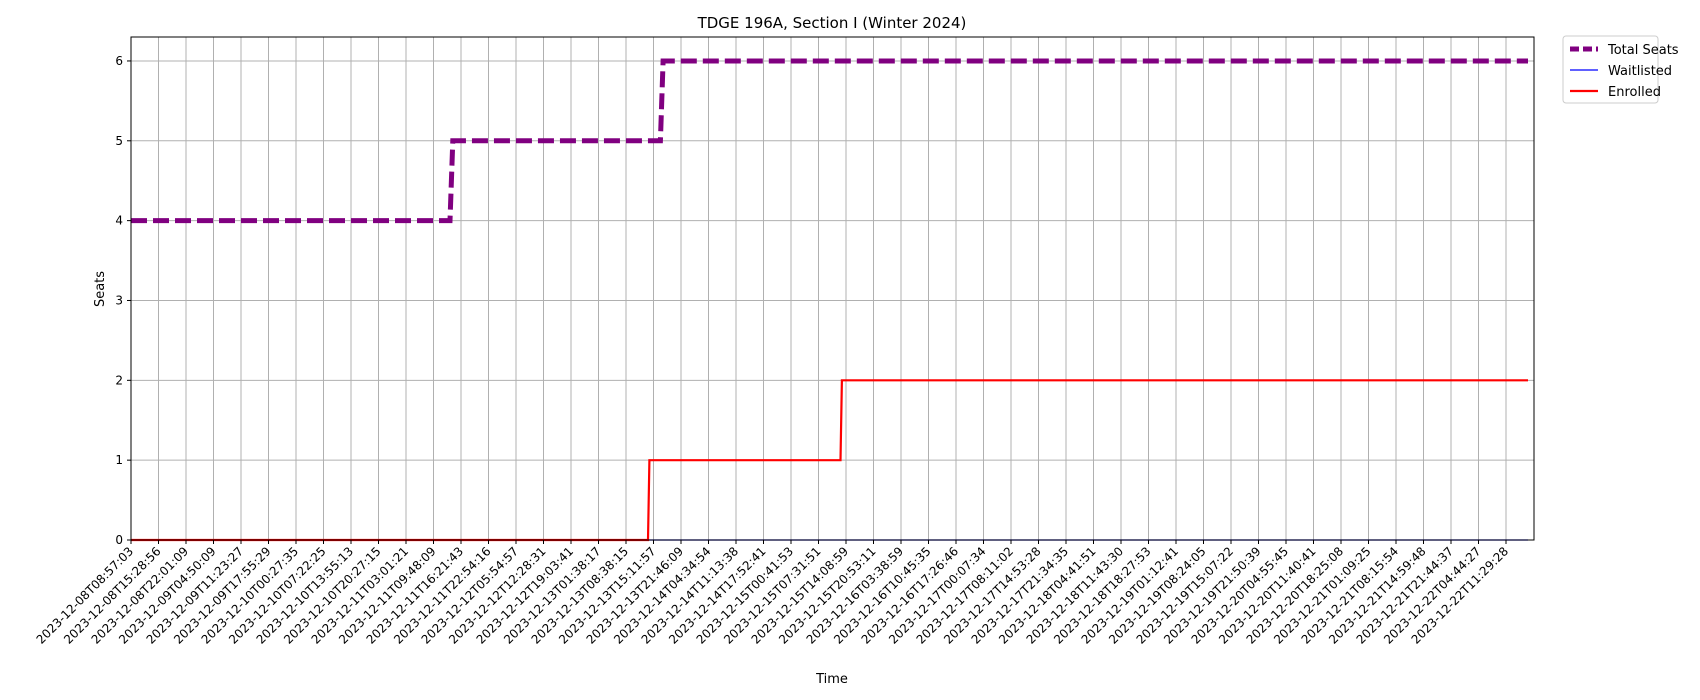 The width and height of the screenshot is (1700, 700). What do you see at coordinates (119, 460) in the screenshot?
I see `y-tick-label: 1` at bounding box center [119, 460].